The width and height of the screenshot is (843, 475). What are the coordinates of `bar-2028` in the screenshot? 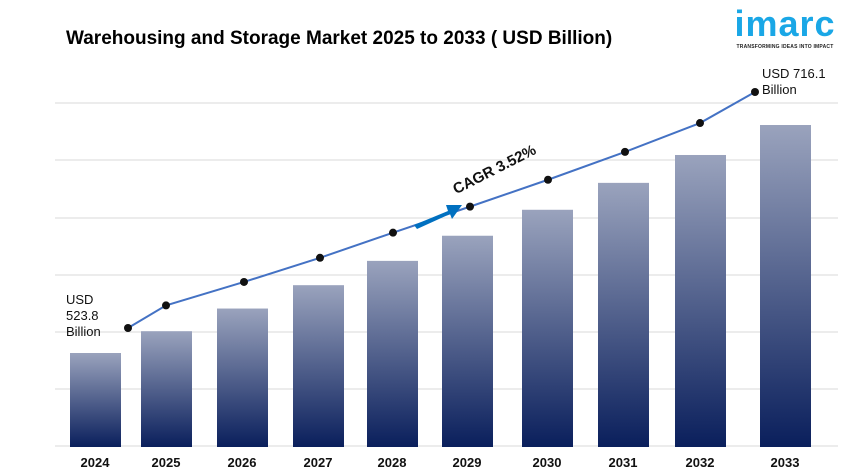 It's located at (392, 353).